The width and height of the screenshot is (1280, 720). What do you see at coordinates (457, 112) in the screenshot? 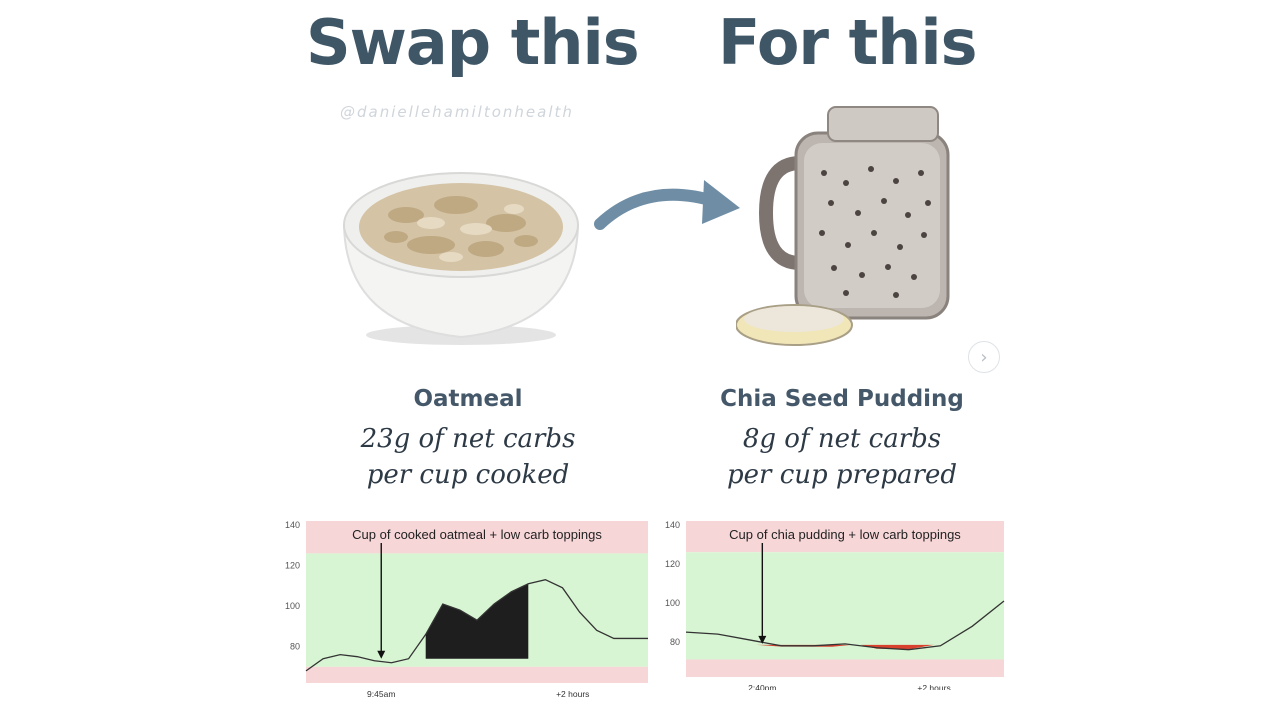
I see `author-handle: @daniellehamiltonhealth` at bounding box center [457, 112].